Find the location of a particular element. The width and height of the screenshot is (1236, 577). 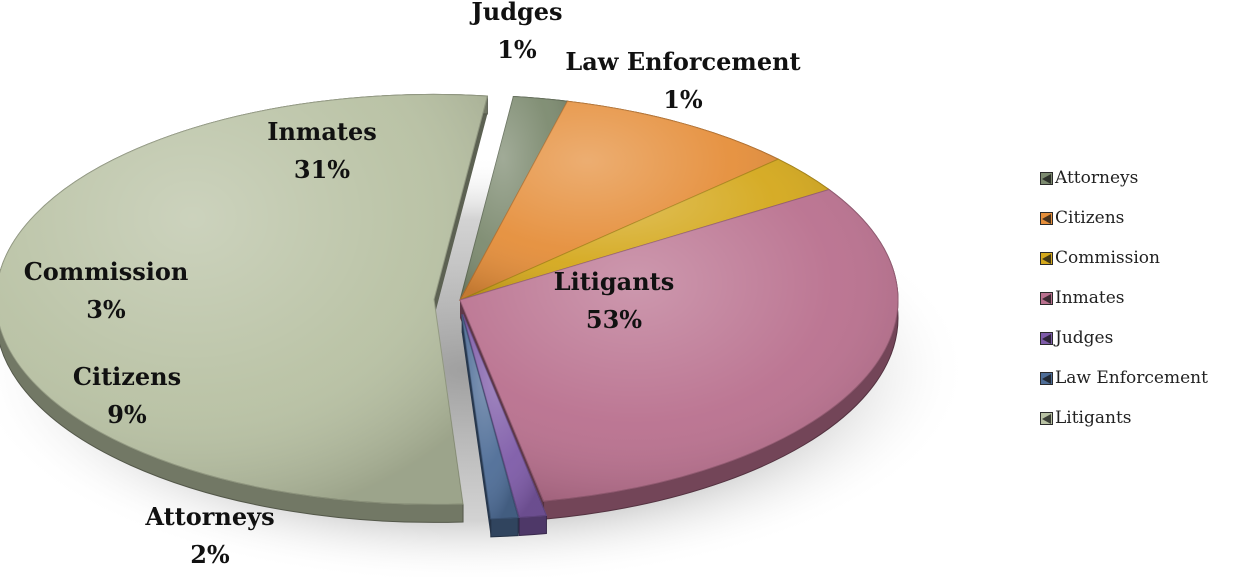

slice-percent-judges: 1% is located at coordinates (517, 49).